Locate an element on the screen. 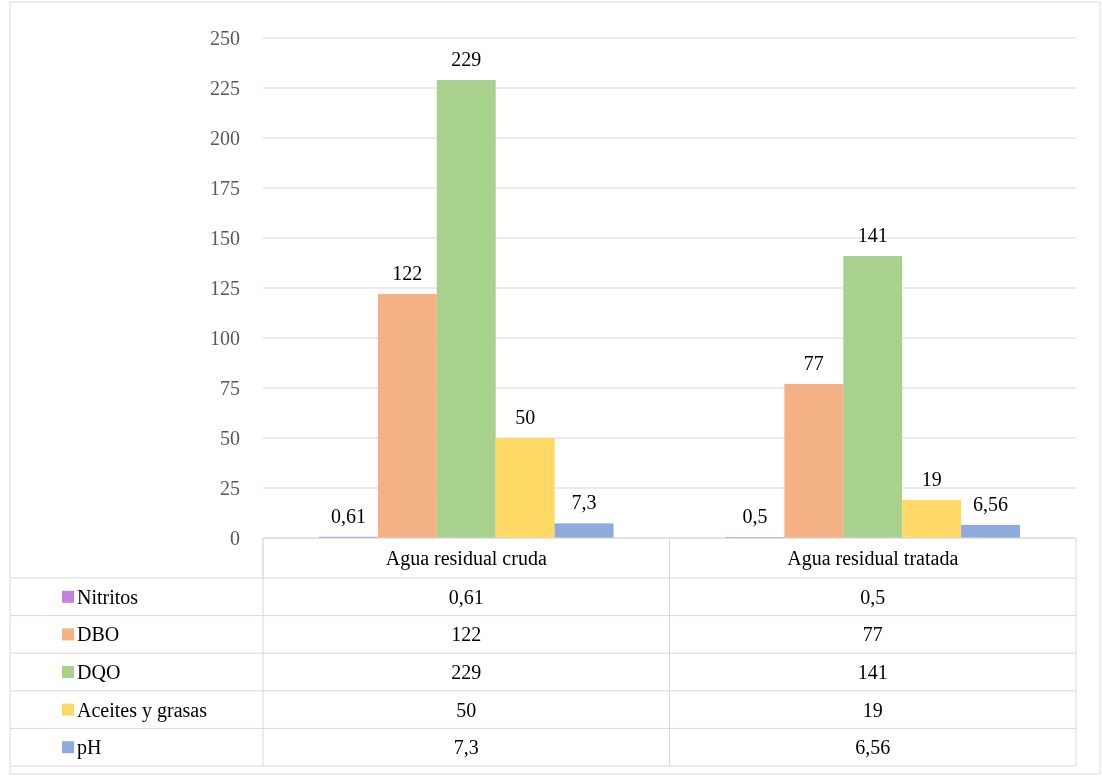 The height and width of the screenshot is (776, 1102). y-tick-label: 225 is located at coordinates (225, 88).